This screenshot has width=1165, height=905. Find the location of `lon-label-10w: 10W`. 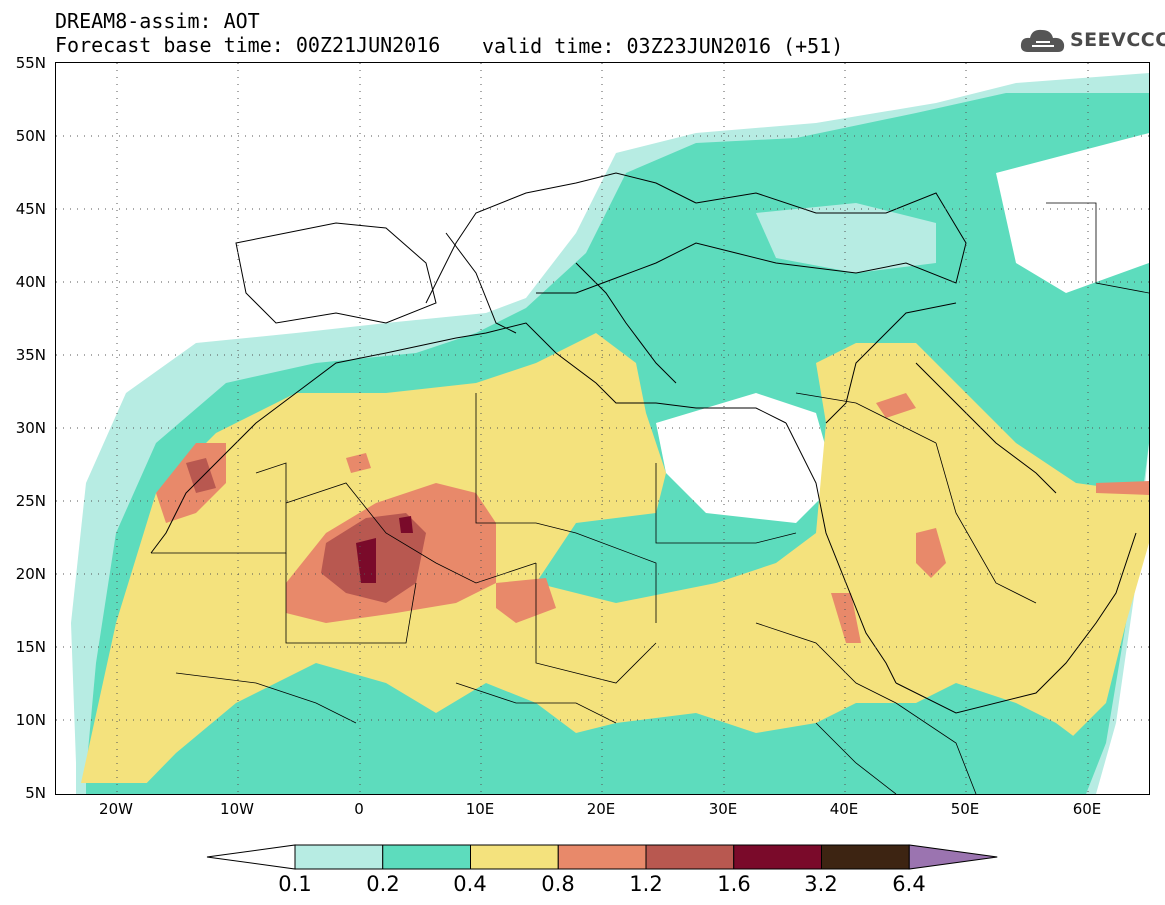

lon-label-10w: 10W is located at coordinates (237, 809).